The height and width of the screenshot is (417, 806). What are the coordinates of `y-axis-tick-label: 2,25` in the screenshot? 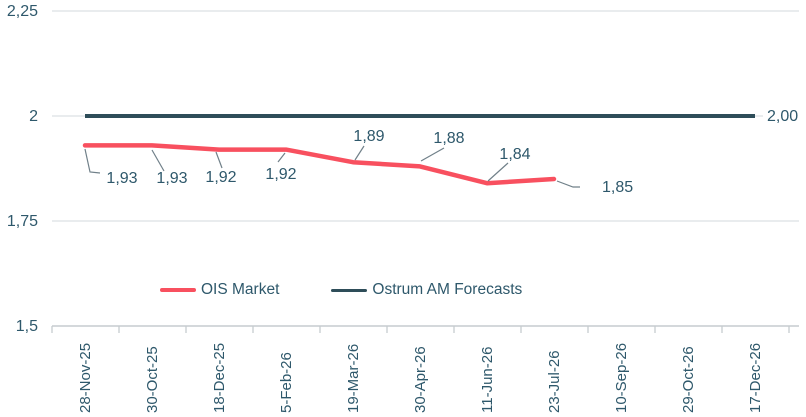 It's located at (22, 11).